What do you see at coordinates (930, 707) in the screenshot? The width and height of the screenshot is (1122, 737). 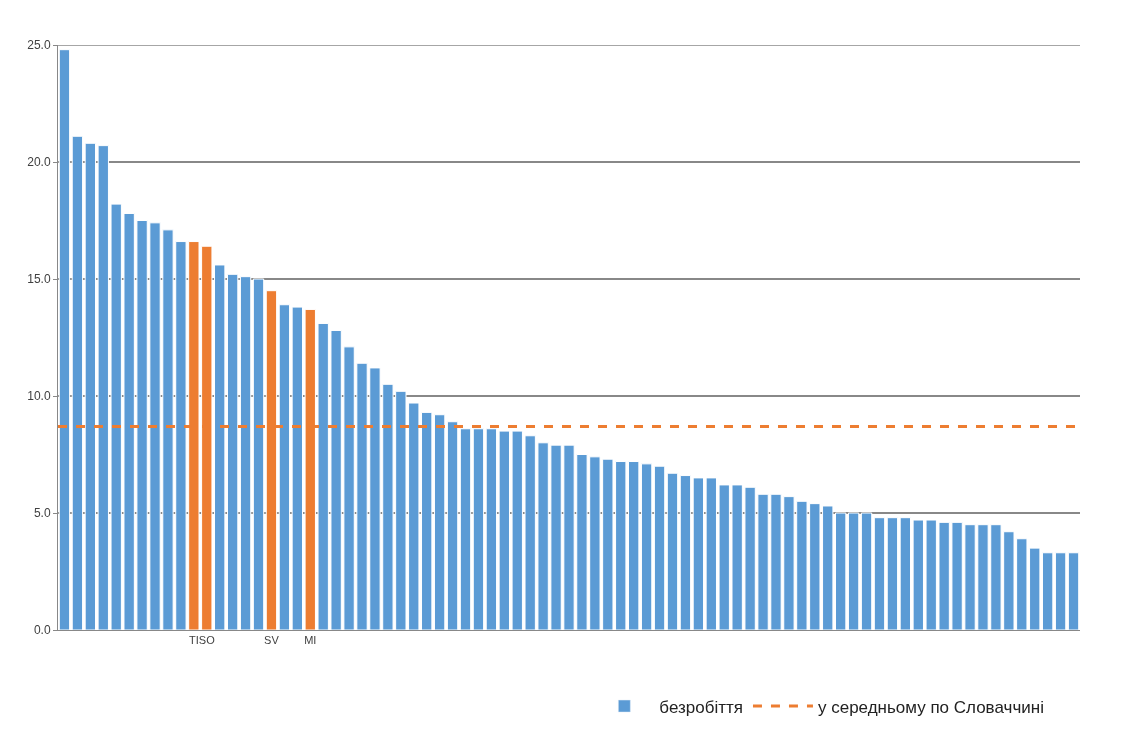 I see `legend-label: у середньому по Словаччині` at bounding box center [930, 707].